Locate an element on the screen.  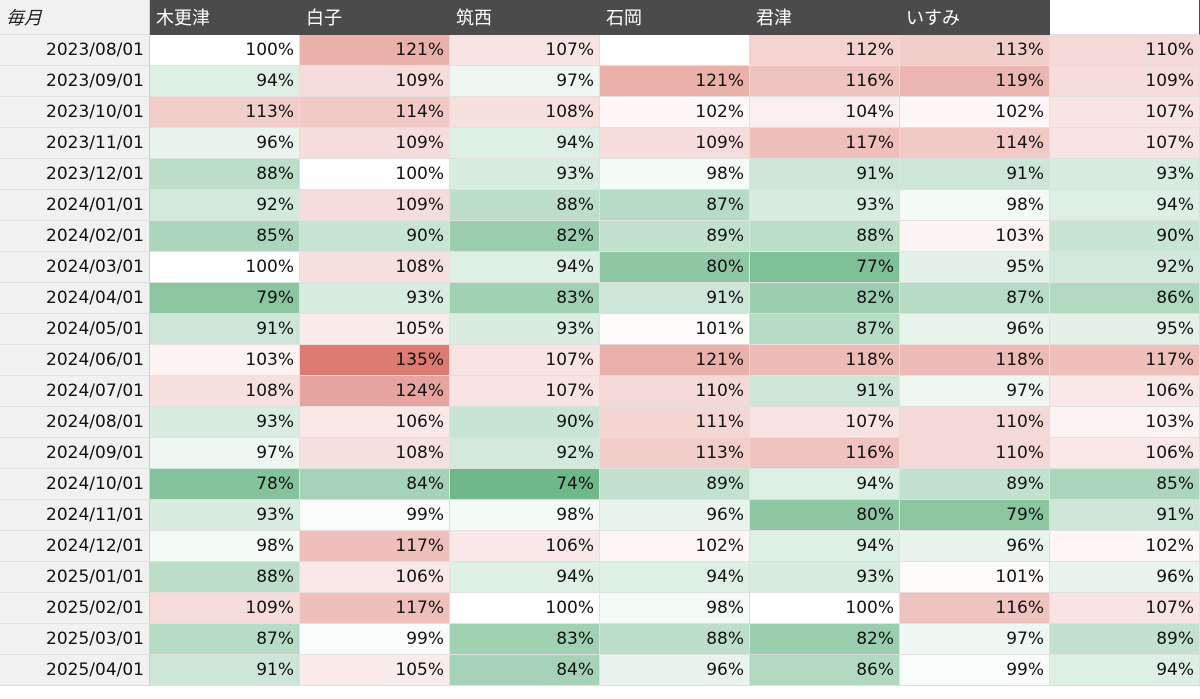
value-cell: 74% is located at coordinates (525, 484).